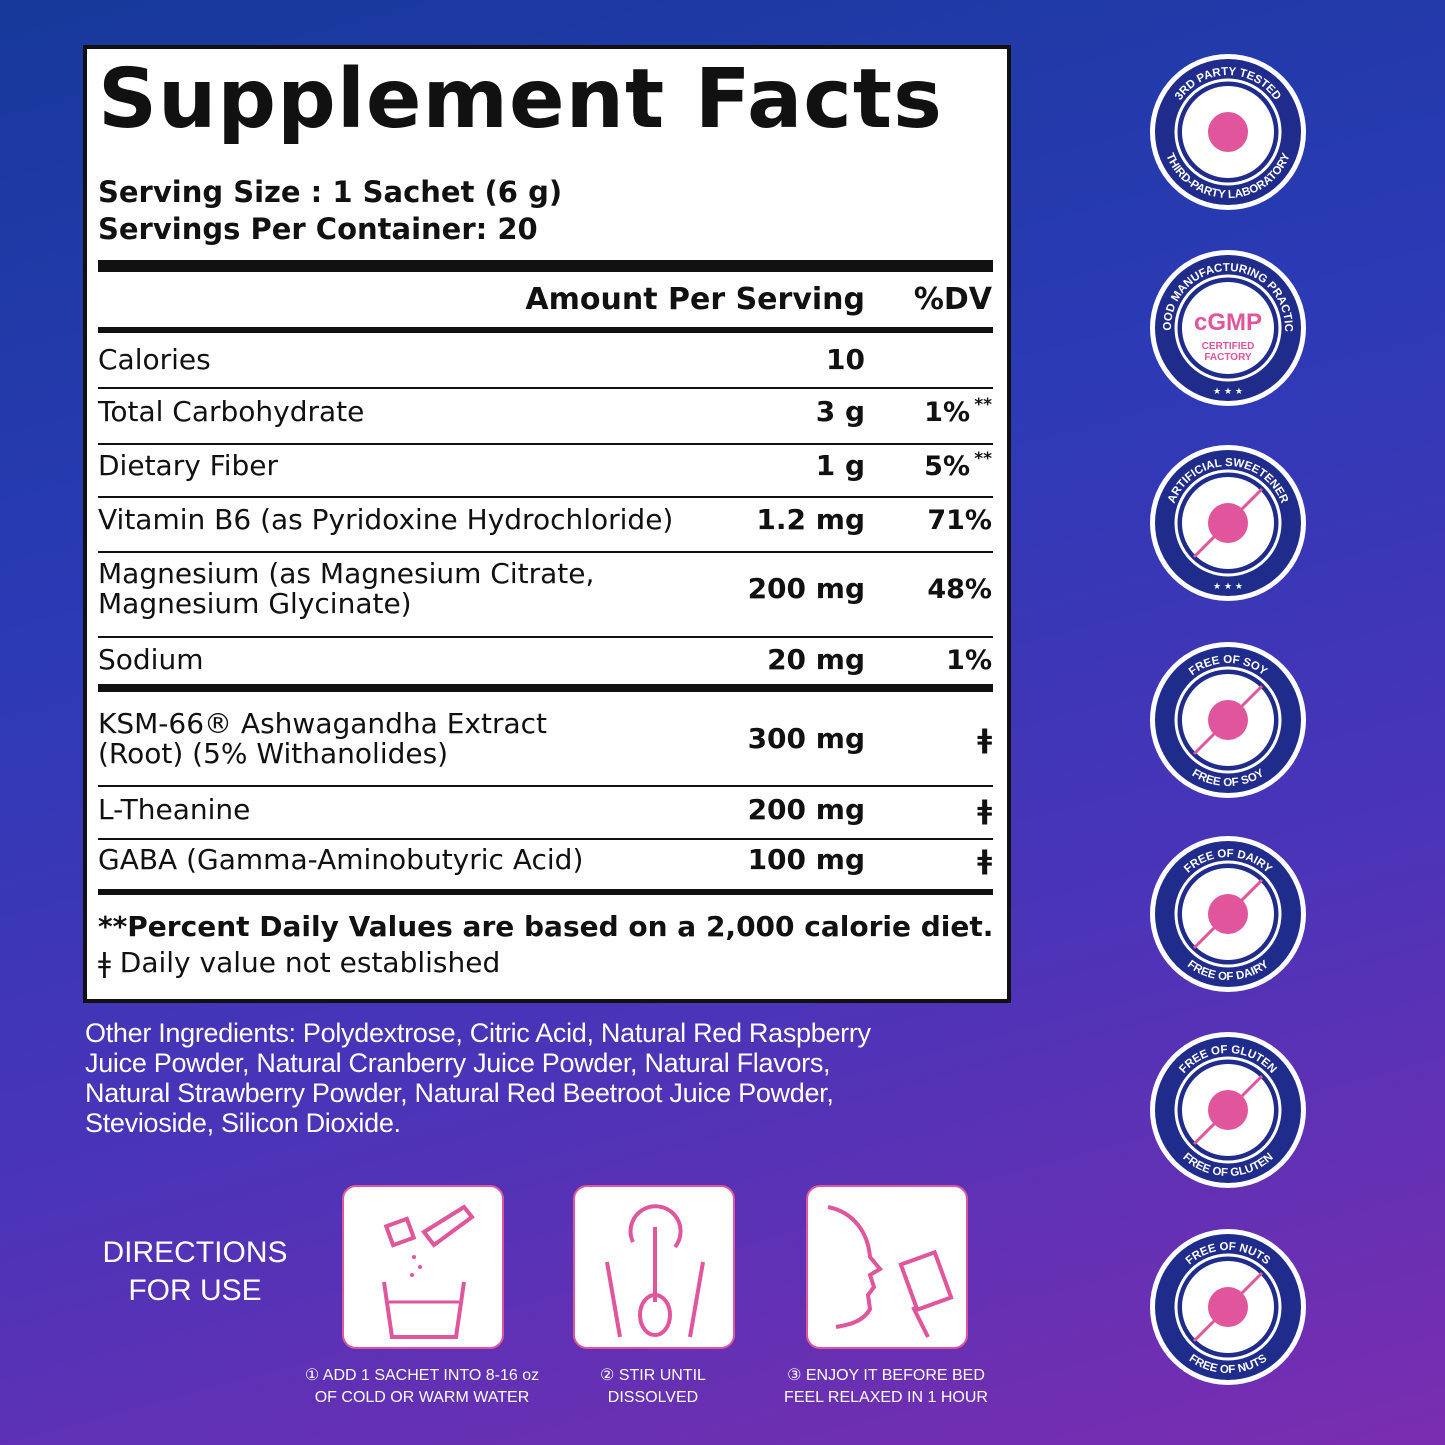  What do you see at coordinates (1228, 322) in the screenshot?
I see `badge-center-text: cGMP` at bounding box center [1228, 322].